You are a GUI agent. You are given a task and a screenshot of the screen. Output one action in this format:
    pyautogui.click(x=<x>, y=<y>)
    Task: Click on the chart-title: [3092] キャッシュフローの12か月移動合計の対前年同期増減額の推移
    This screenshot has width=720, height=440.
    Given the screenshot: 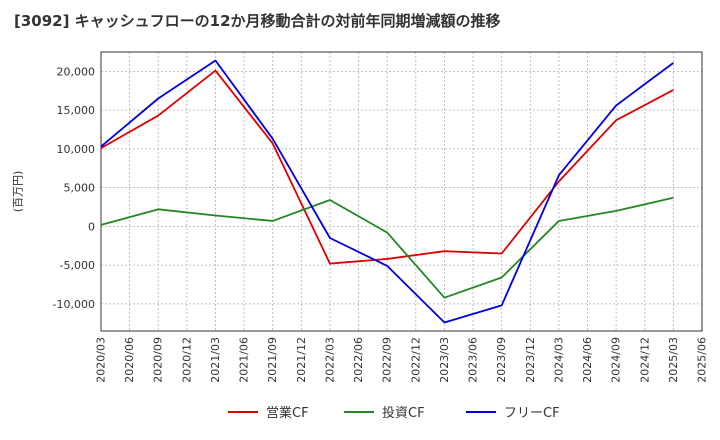 What is the action you would take?
    pyautogui.click(x=257, y=21)
    